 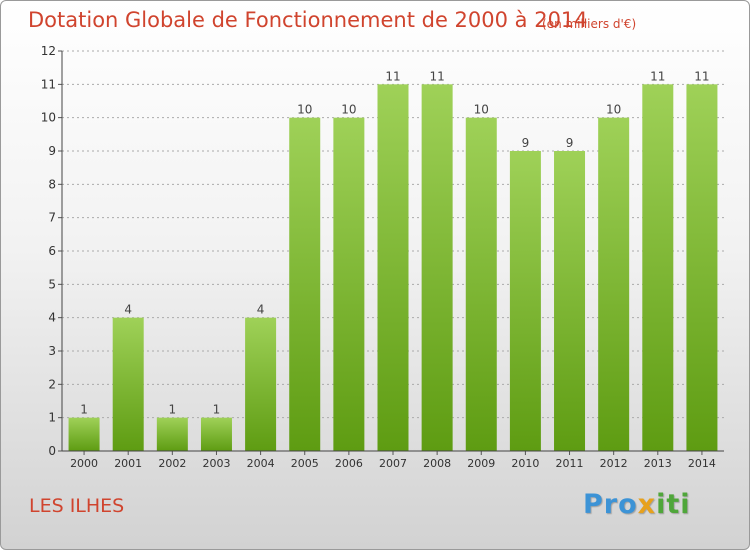 I want to click on x-tick-label: 2008, so click(x=437, y=463).